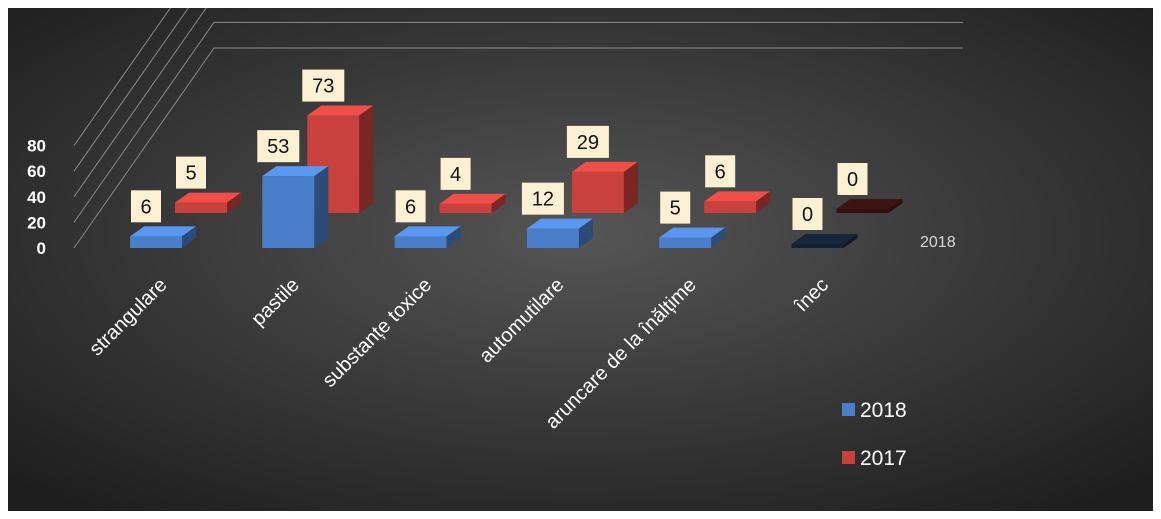 Image resolution: width=1161 pixels, height=519 pixels. I want to click on data-label-2017-1: 73, so click(323, 85).